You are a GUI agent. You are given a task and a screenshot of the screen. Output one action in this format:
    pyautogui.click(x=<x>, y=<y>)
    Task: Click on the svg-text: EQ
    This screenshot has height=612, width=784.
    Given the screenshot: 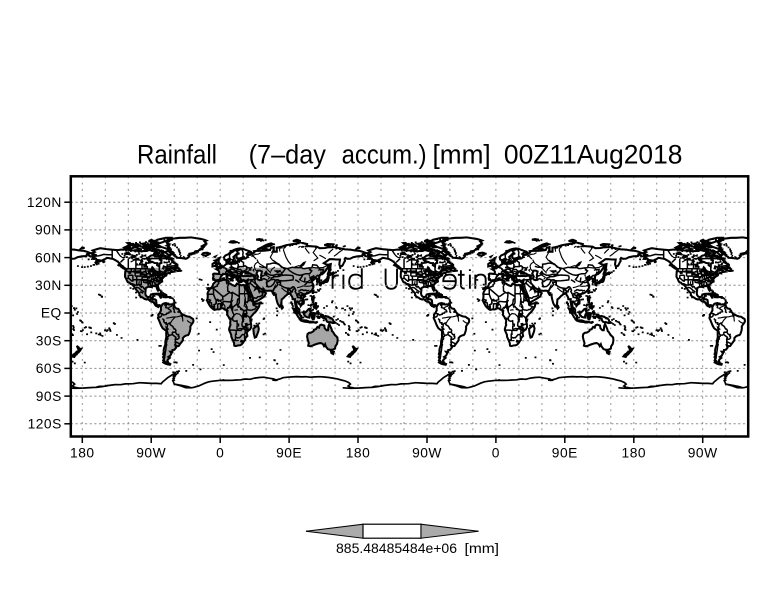 What is the action you would take?
    pyautogui.click(x=51, y=313)
    